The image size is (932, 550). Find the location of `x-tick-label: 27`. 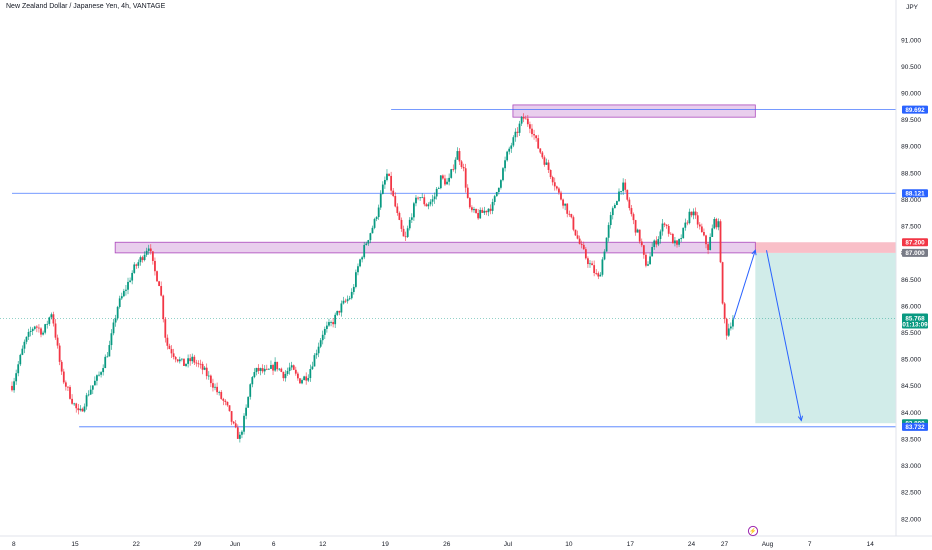

x-tick-label: 27 is located at coordinates (725, 544).